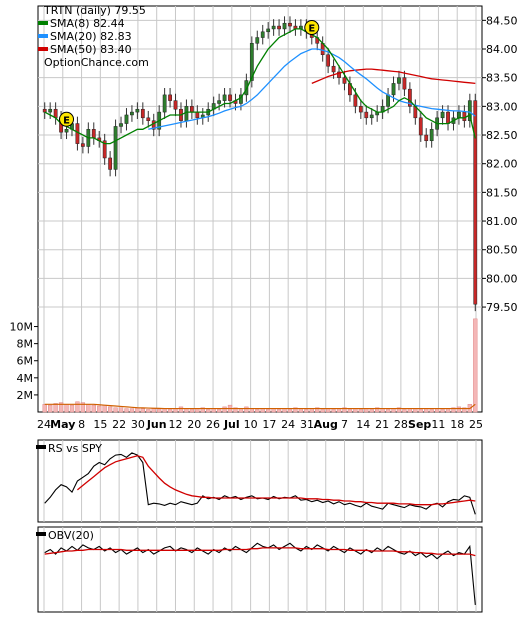  Describe the element at coordinates (25, 361) in the screenshot. I see `volume-tick-label: 6M` at that location.